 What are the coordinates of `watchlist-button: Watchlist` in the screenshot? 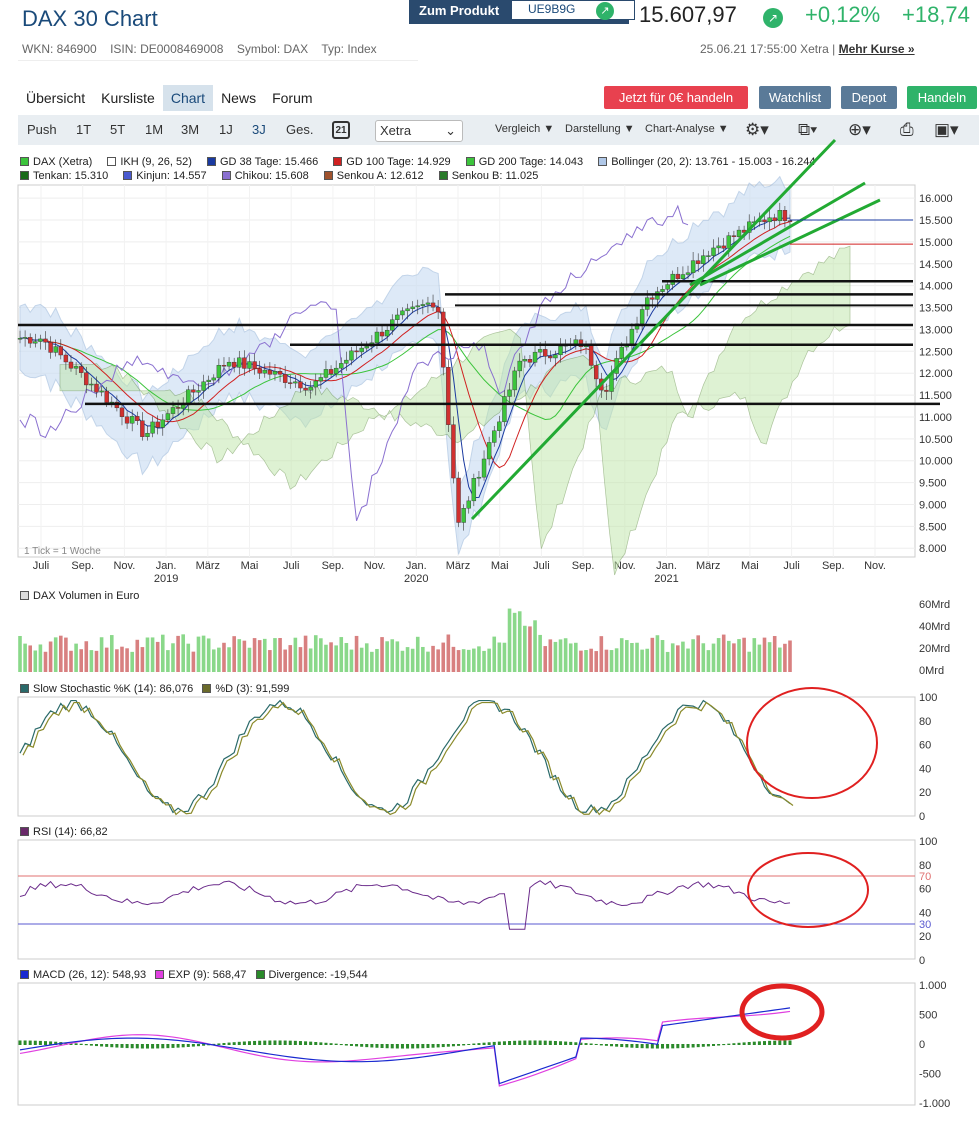 It's located at (795, 97).